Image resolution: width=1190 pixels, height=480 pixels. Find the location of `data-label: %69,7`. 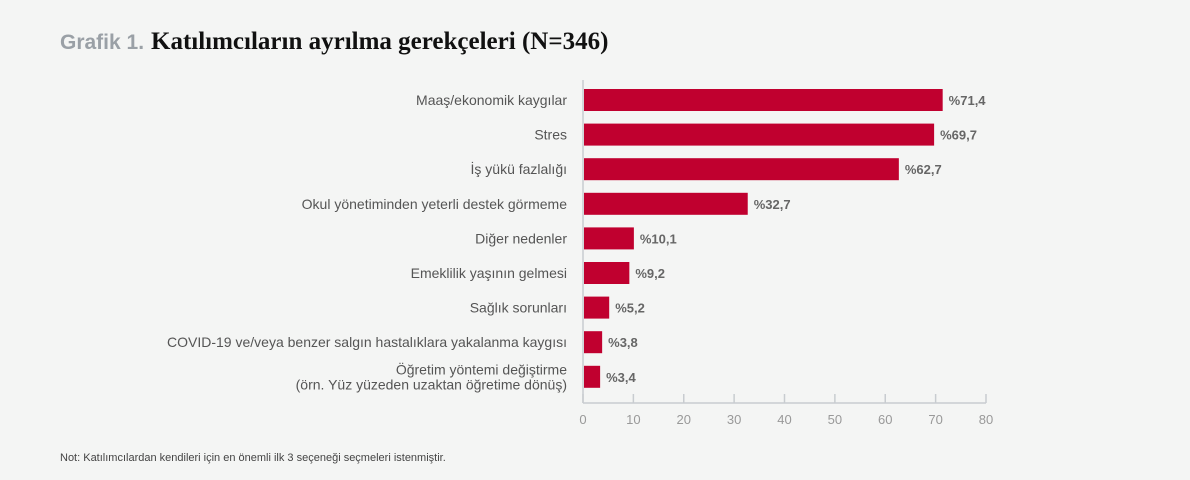

data-label: %69,7 is located at coordinates (958, 135).